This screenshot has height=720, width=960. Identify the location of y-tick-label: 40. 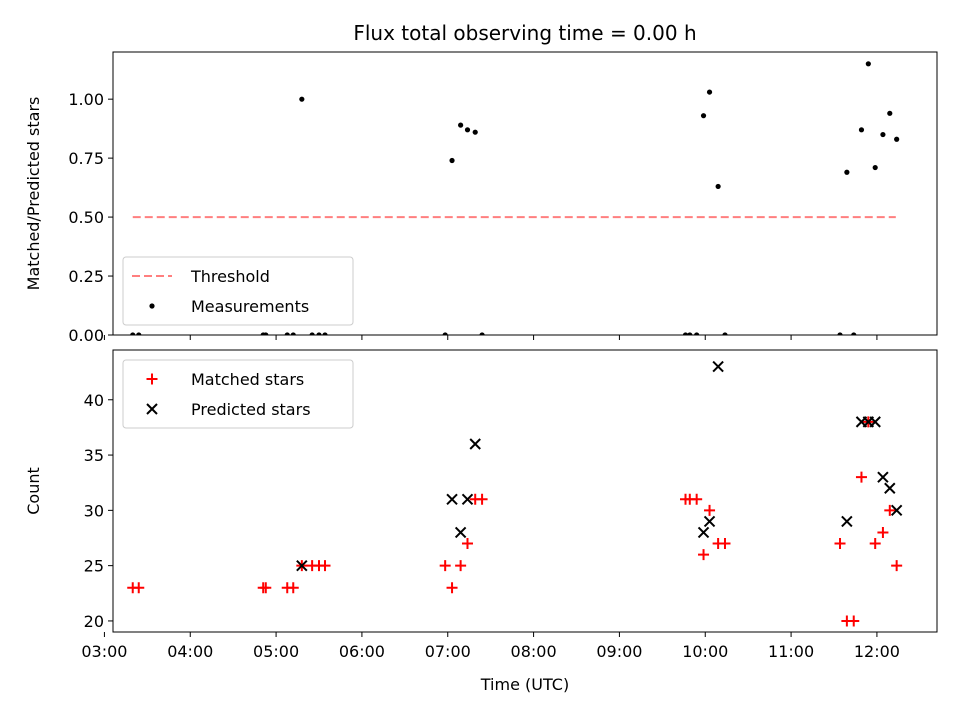
(94, 400).